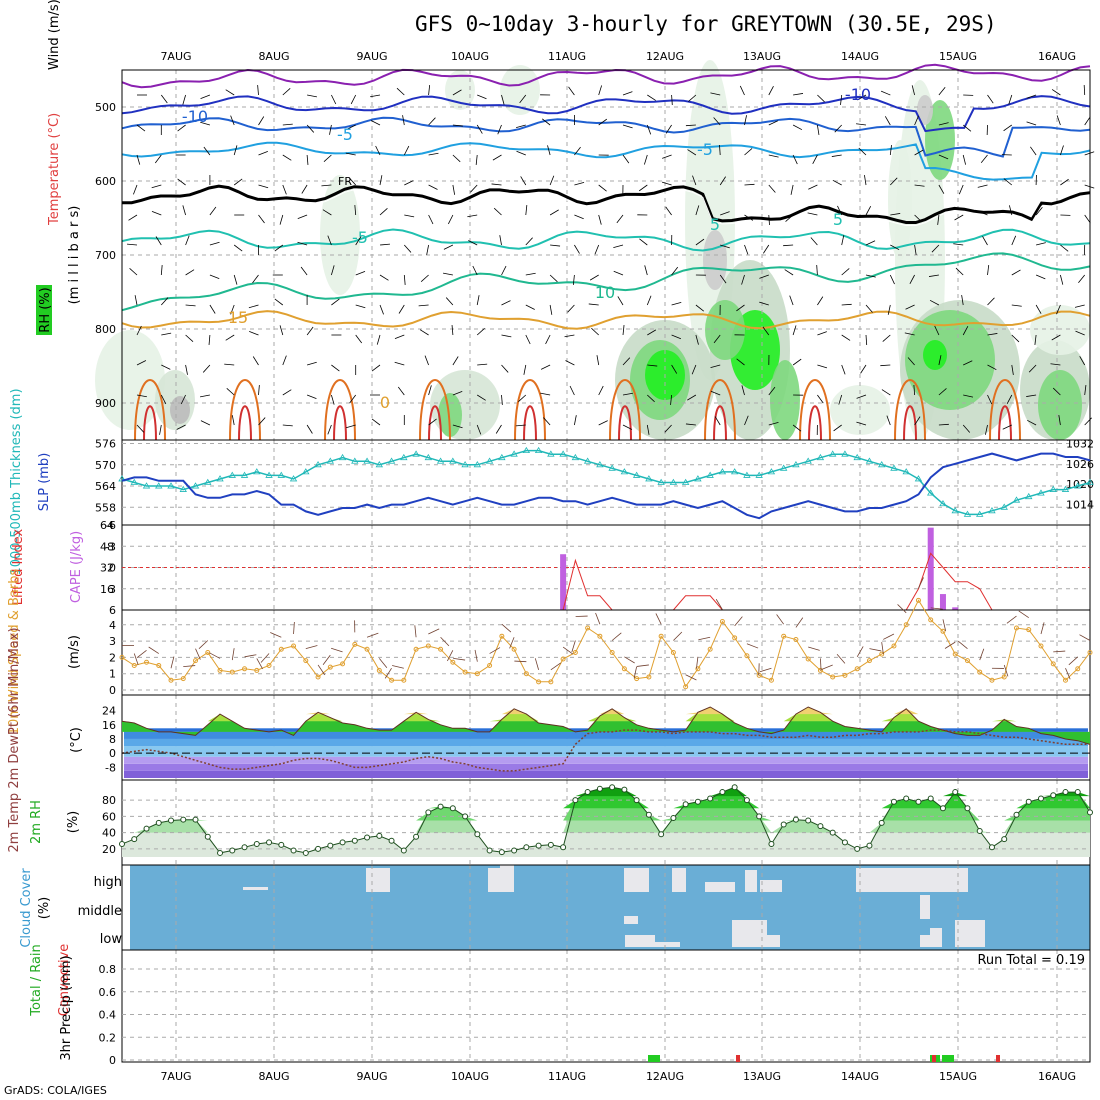 This screenshot has width=1100, height=1100. What do you see at coordinates (109, 816) in the screenshot?
I see `rh-tick-label: 60` at bounding box center [109, 816].